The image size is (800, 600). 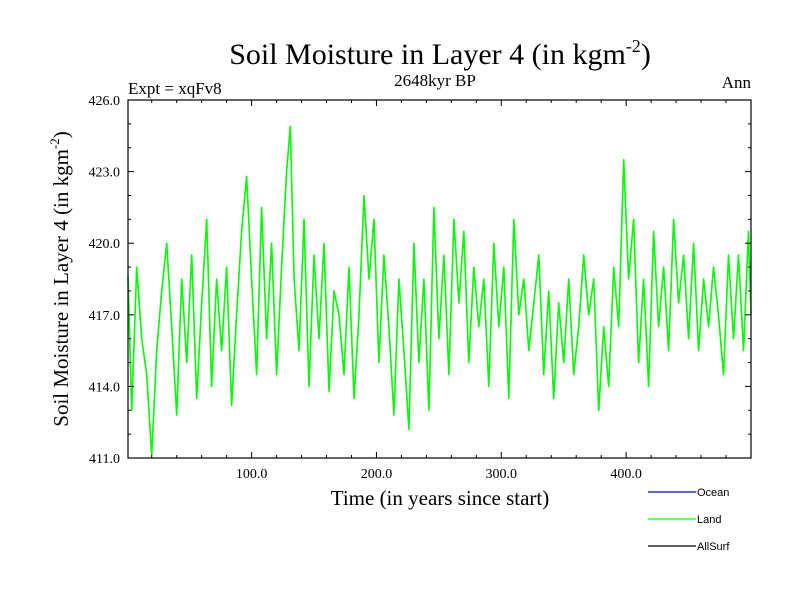 I want to click on legend: Ocean Land AllSurf, so click(x=689, y=520).